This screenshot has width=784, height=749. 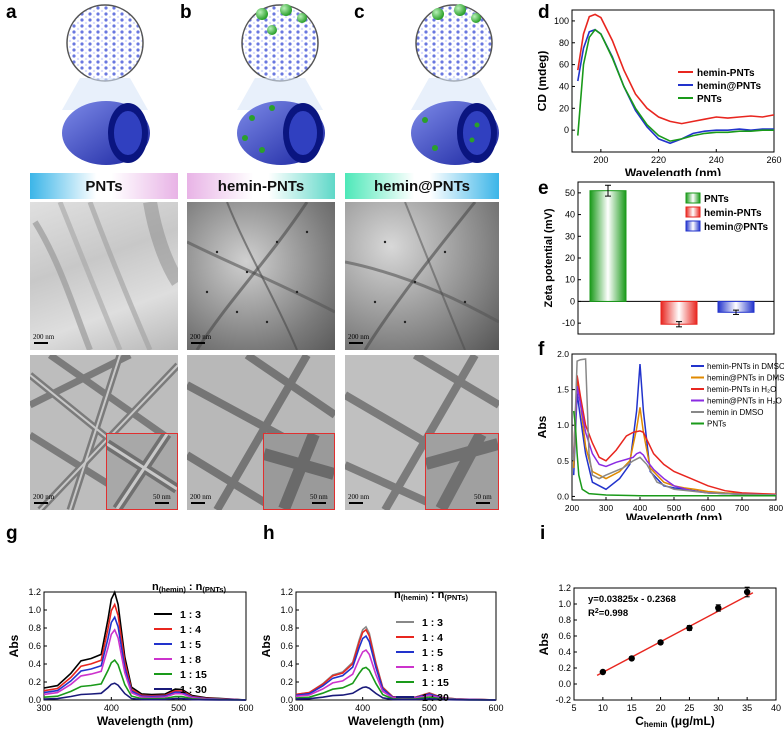 What do you see at coordinates (544, 12) in the screenshot?
I see `panel-label-d: d` at bounding box center [544, 12].